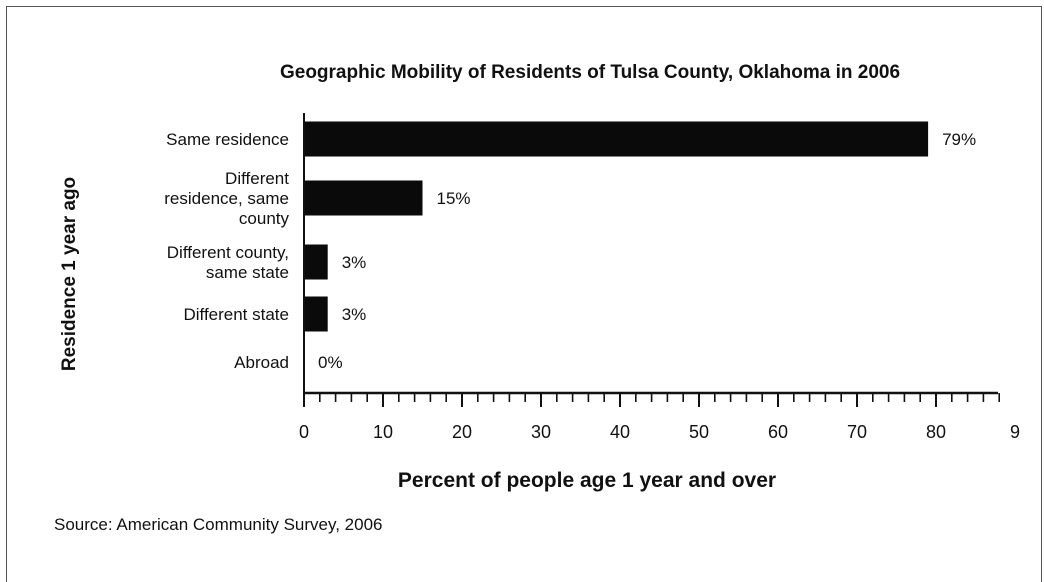 The height and width of the screenshot is (582, 1044). Describe the element at coordinates (620, 432) in the screenshot. I see `x-tick-label: 40` at that location.